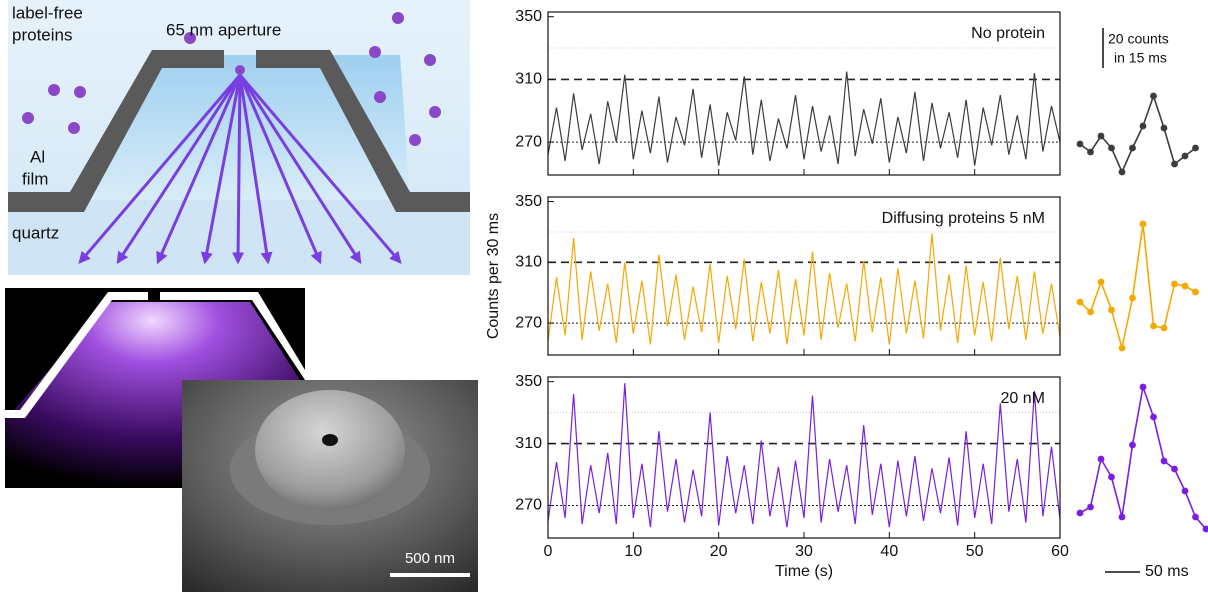 The image size is (1208, 597). What do you see at coordinates (493, 276) in the screenshot?
I see `y-axis-label: Counts per 30 ms` at bounding box center [493, 276].